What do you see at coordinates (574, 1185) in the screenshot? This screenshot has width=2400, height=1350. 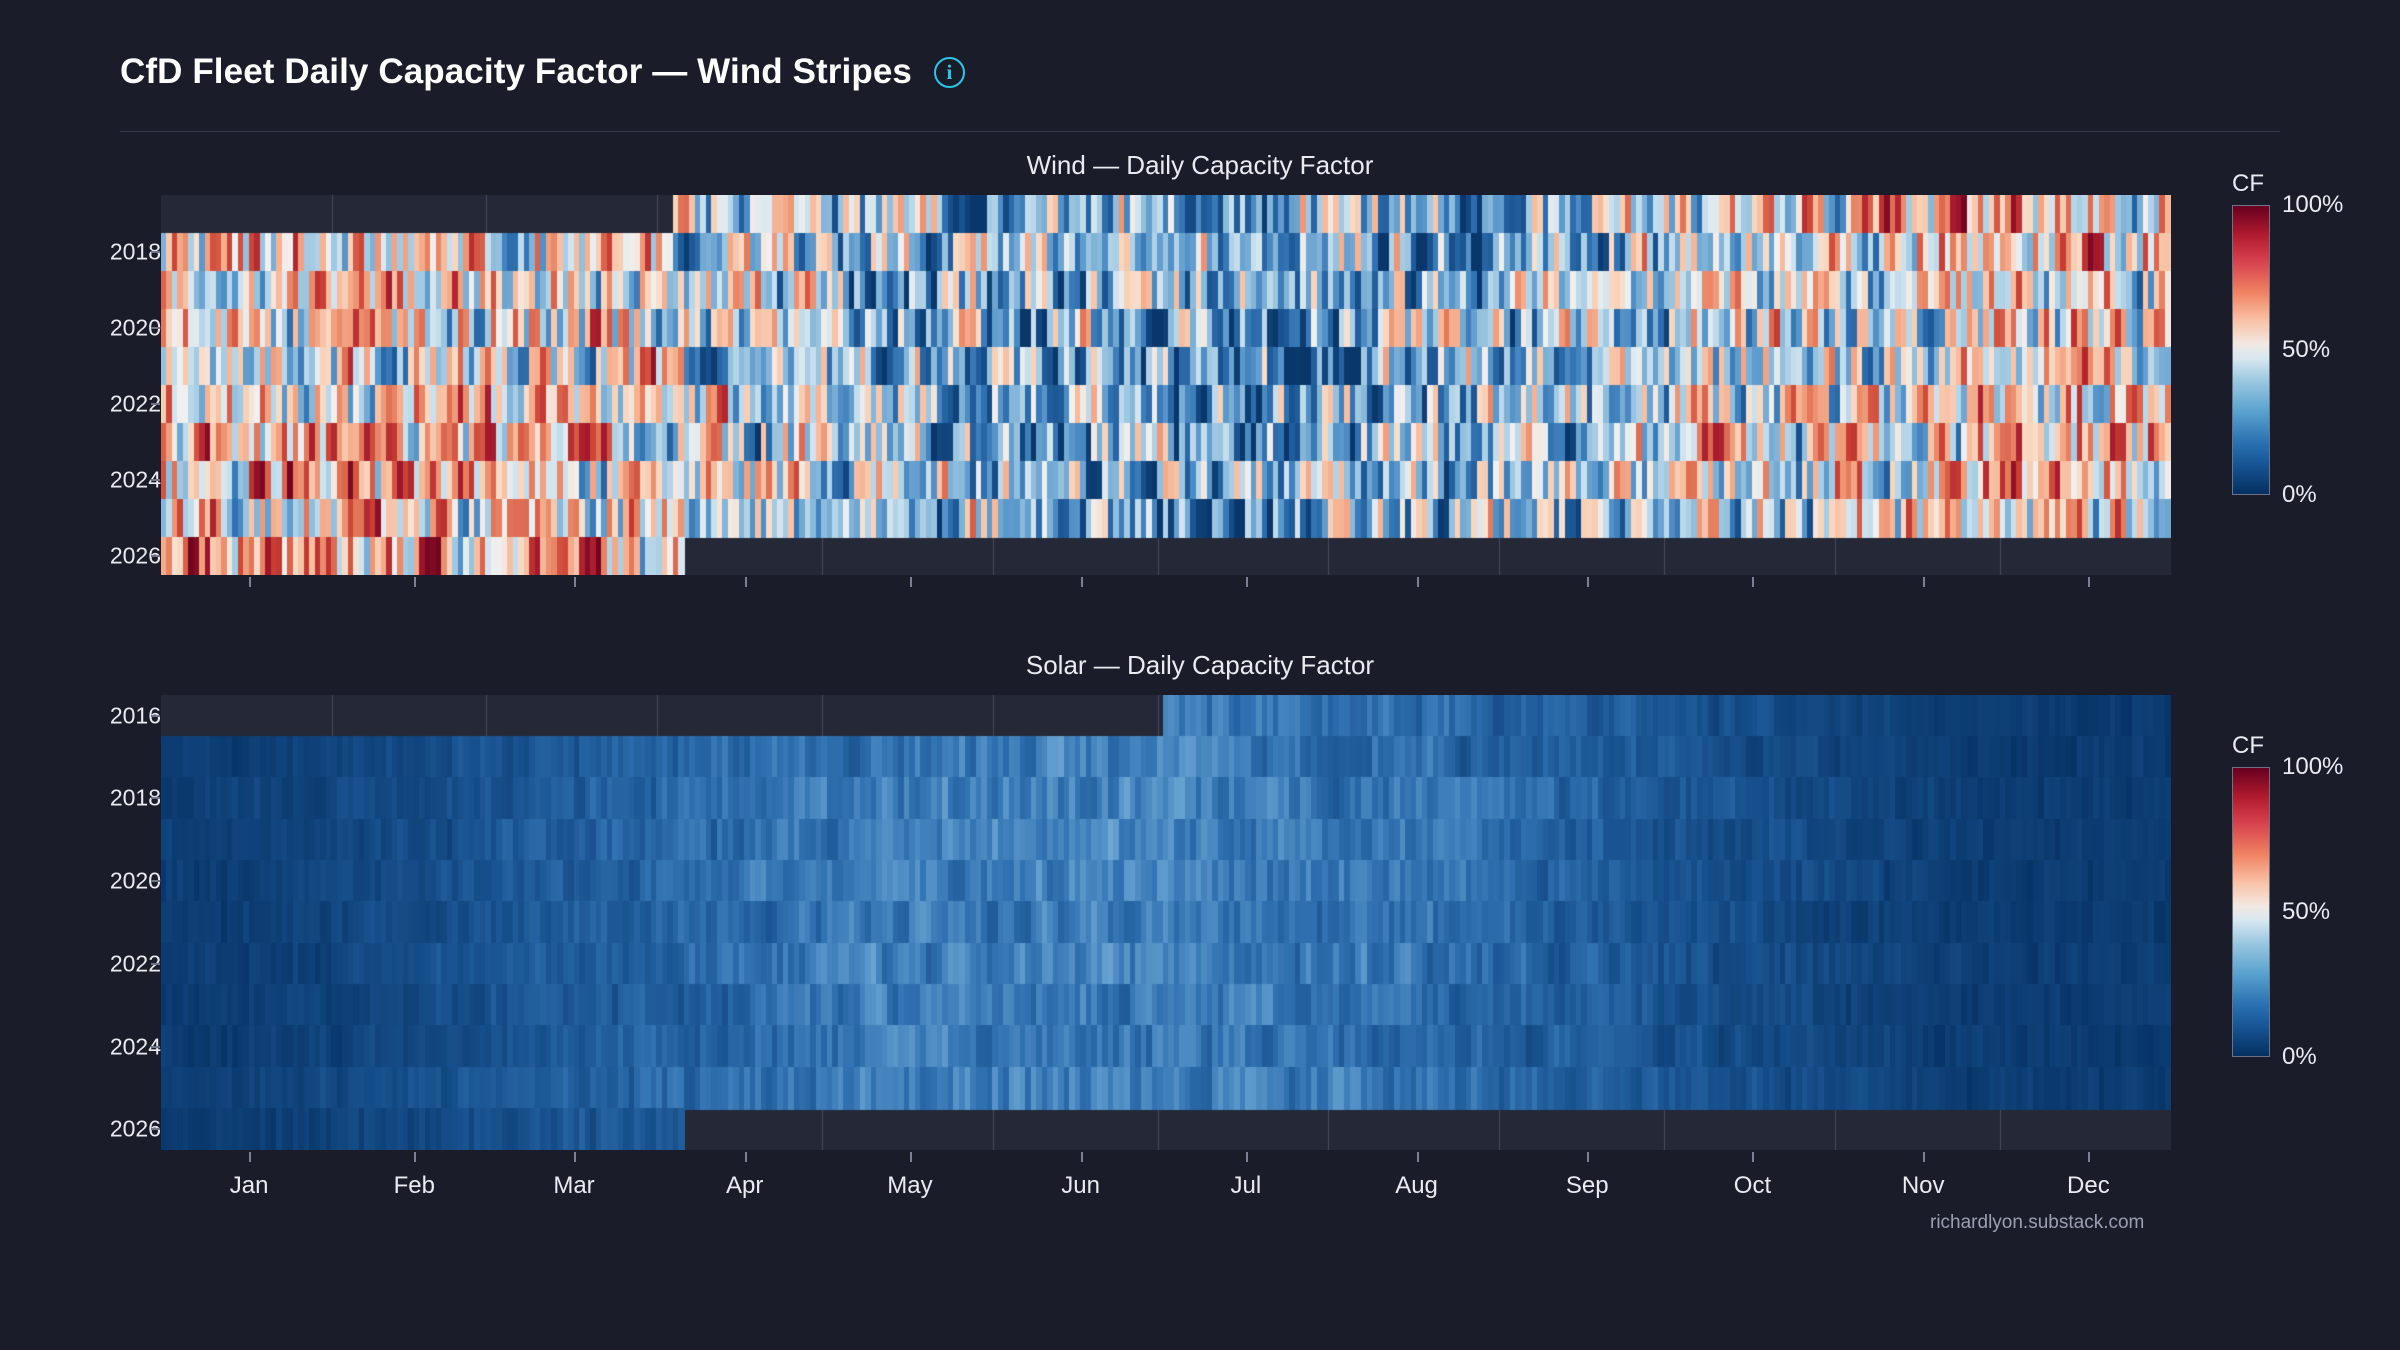 I see `x-tick-label-mar: Mar` at bounding box center [574, 1185].